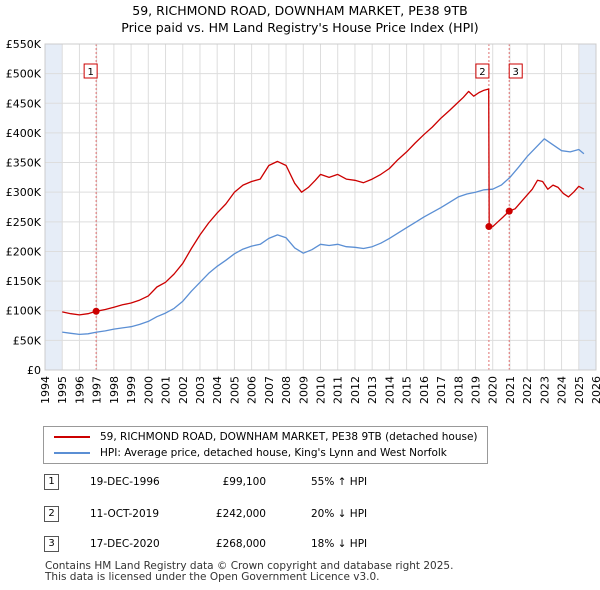  Describe the element at coordinates (72, 437) in the screenshot. I see `legend-swatch-property` at that location.